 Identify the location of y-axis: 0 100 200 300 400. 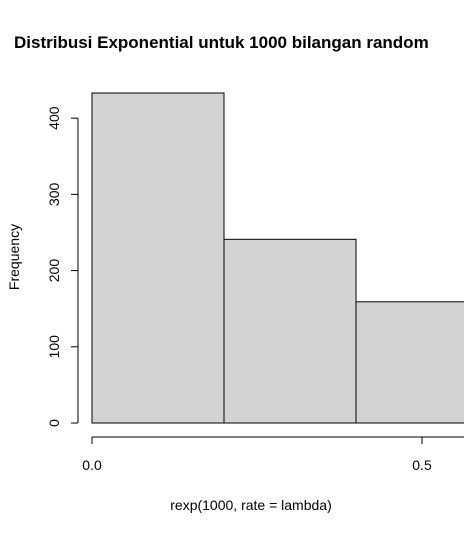
(62, 266).